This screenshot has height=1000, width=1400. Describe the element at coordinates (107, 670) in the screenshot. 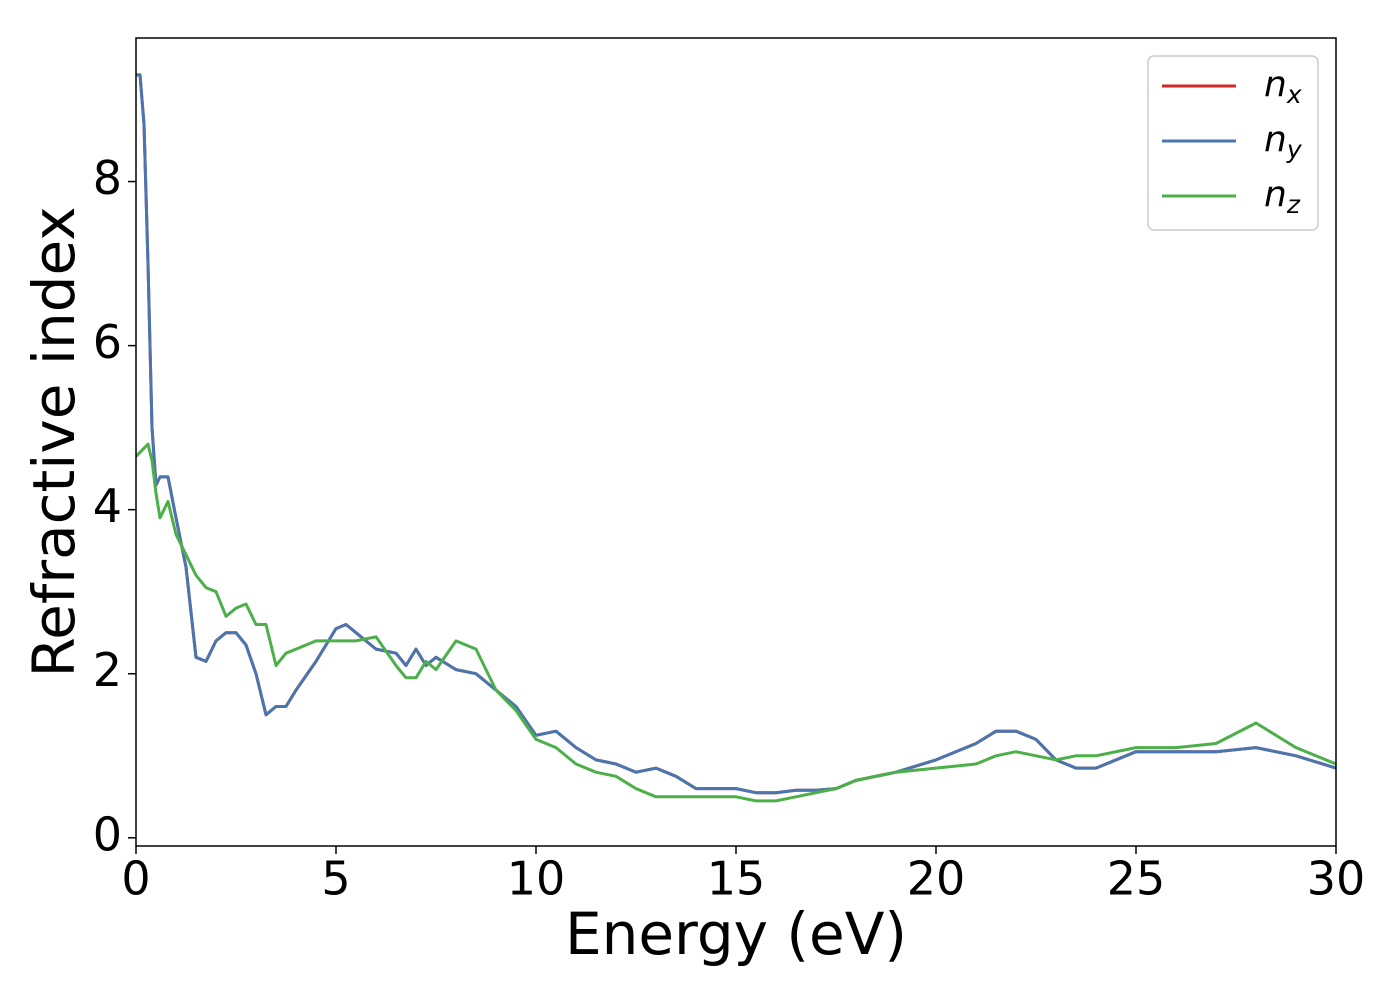

I see `y-tick-label: 2` at that location.